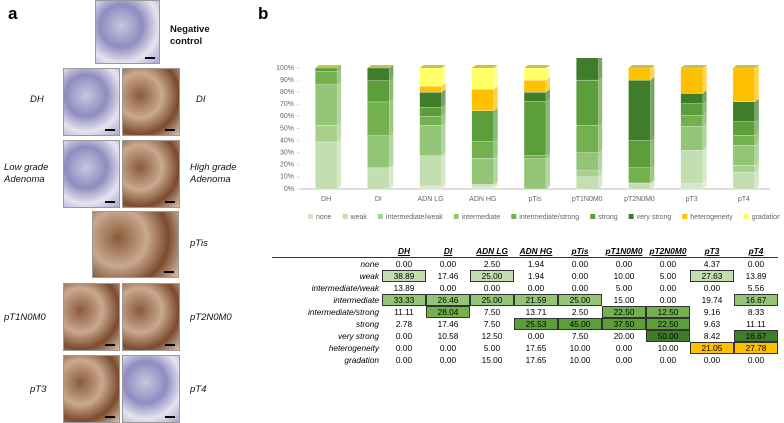 The image size is (784, 423). Describe the element at coordinates (525, 264) in the screenshot. I see `table-row: none 0.00 0.00 2.50 1.94 0.00 0.00 0.00 4.37 0.00` at that location.